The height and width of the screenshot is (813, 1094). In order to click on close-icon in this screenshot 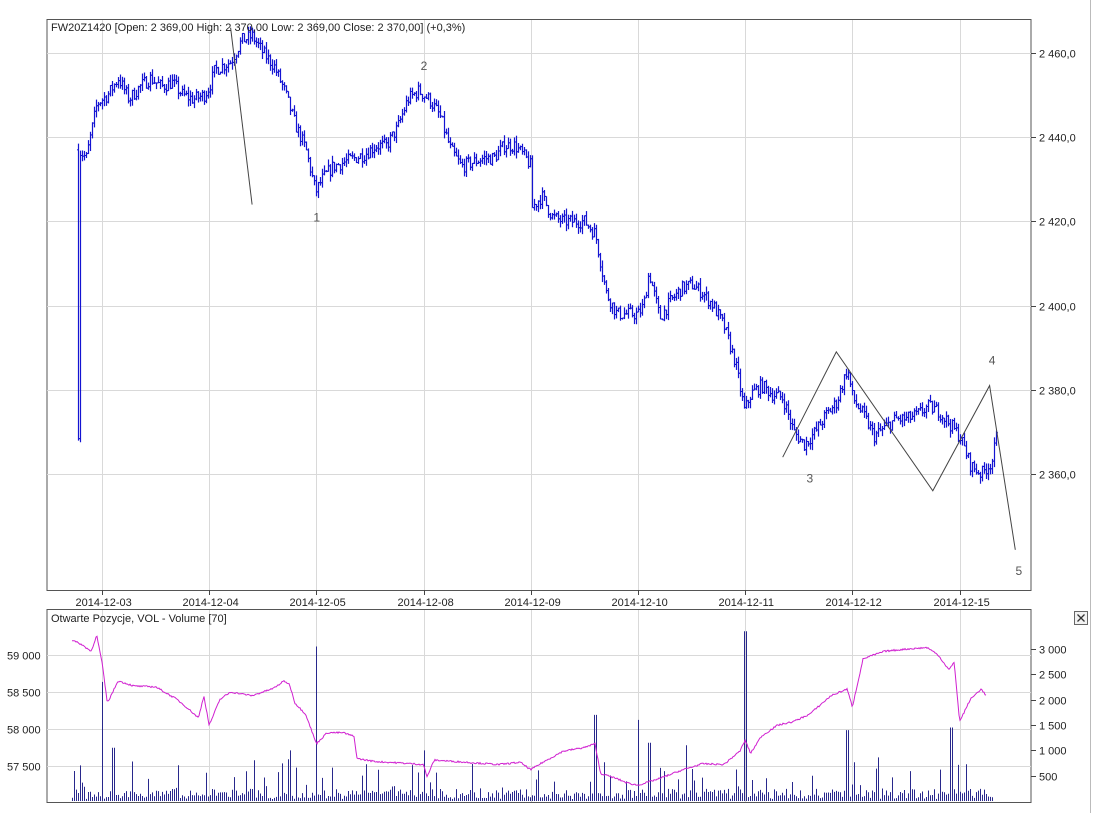, I will do `click(1081, 618)`.